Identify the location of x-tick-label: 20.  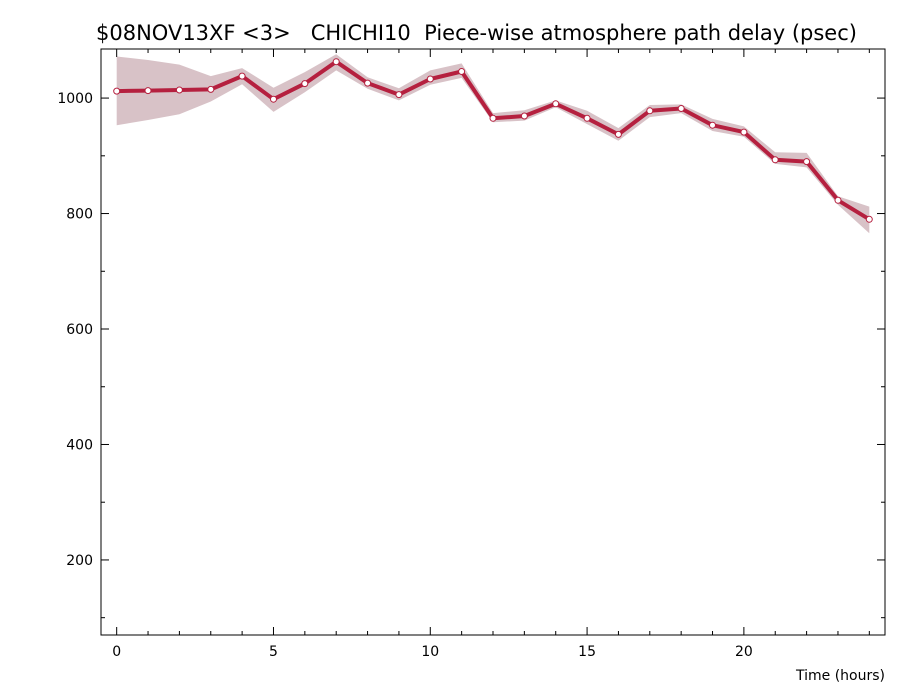
(744, 652).